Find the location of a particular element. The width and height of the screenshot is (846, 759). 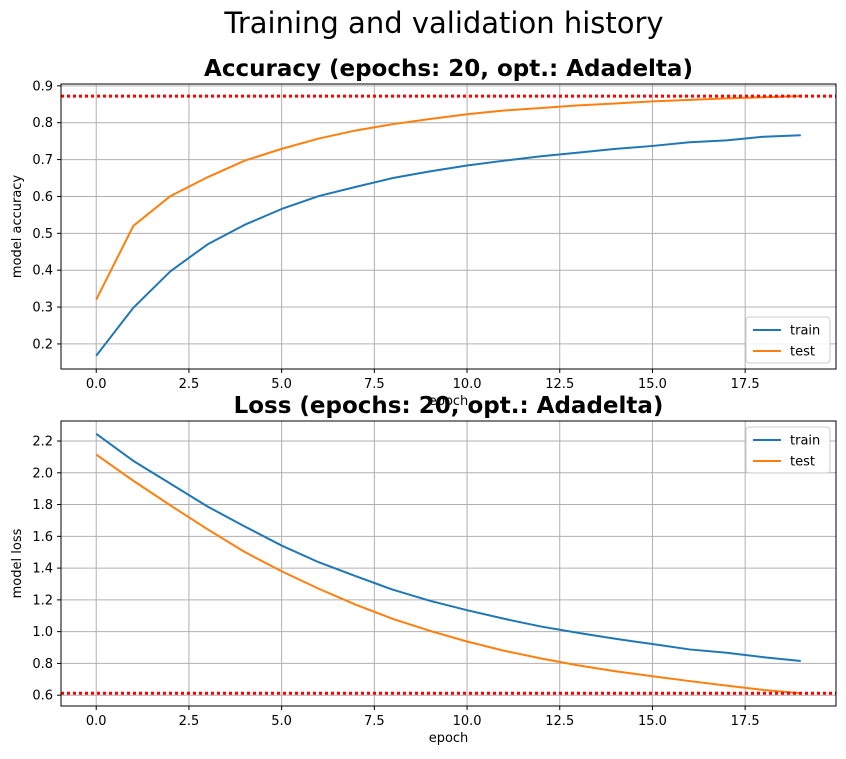

loss-xtick-label: 2.5 is located at coordinates (189, 721).